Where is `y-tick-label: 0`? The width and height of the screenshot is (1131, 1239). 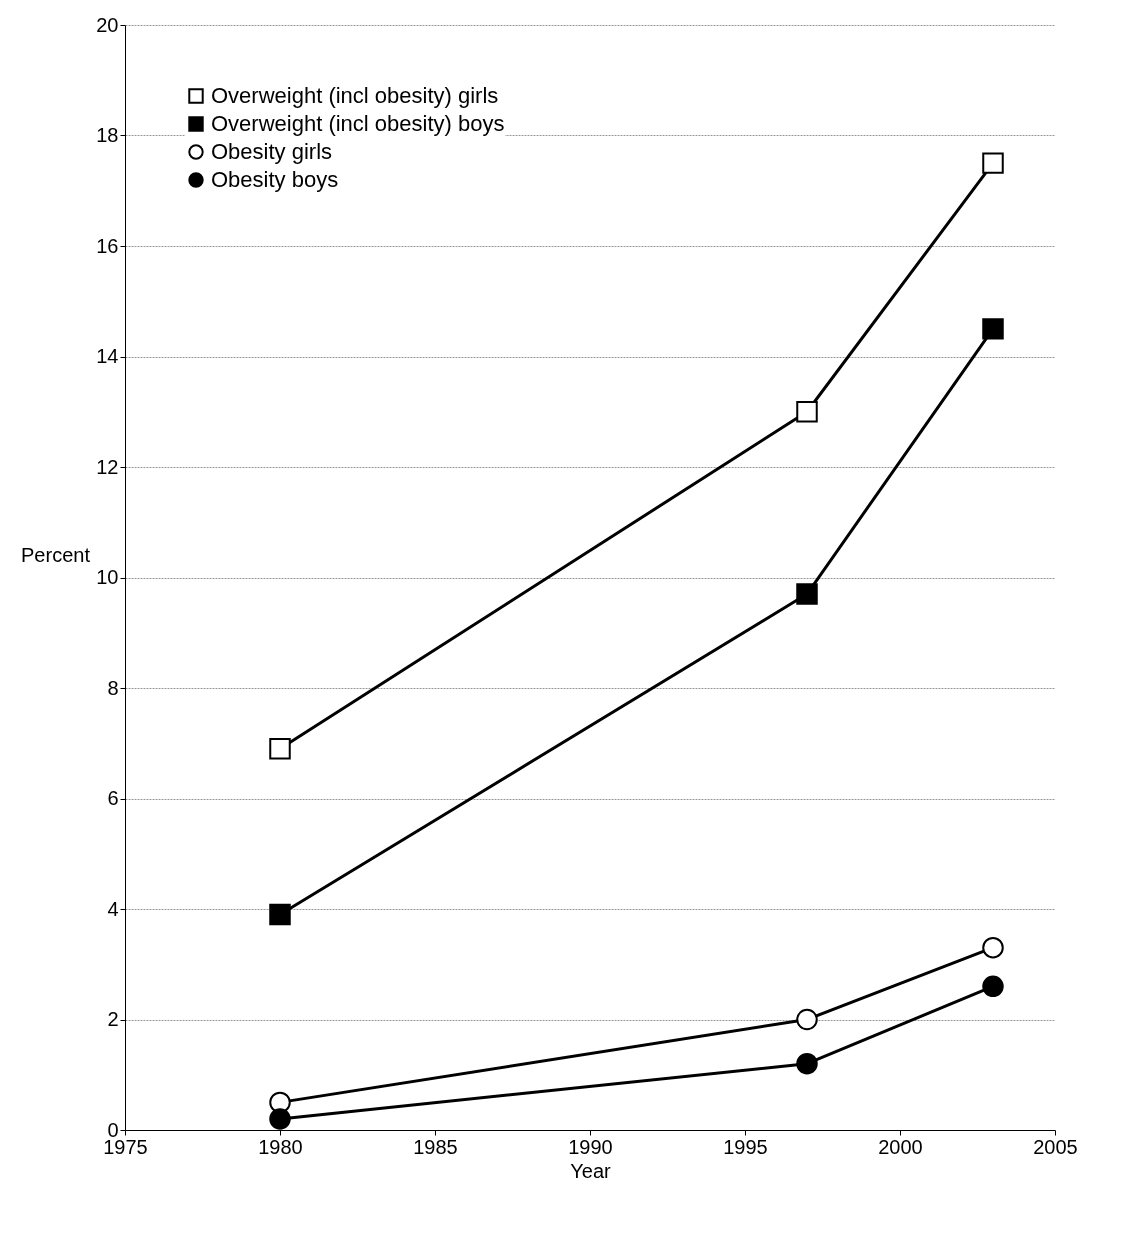 y-tick-label: 0 is located at coordinates (113, 1129).